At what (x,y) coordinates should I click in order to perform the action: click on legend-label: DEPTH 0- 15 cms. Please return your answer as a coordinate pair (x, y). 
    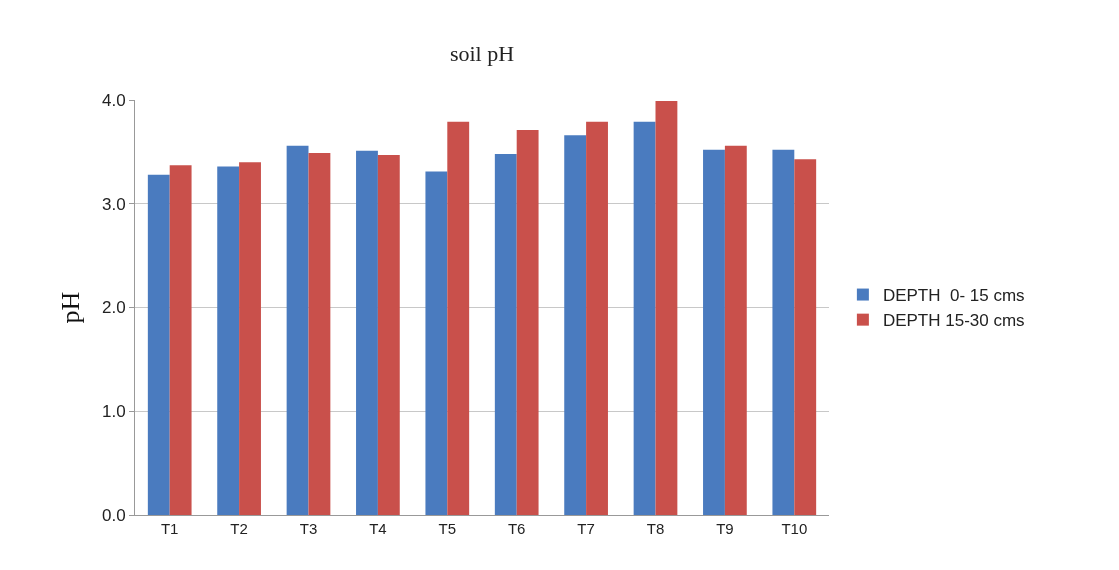
    Looking at the image, I should click on (953, 296).